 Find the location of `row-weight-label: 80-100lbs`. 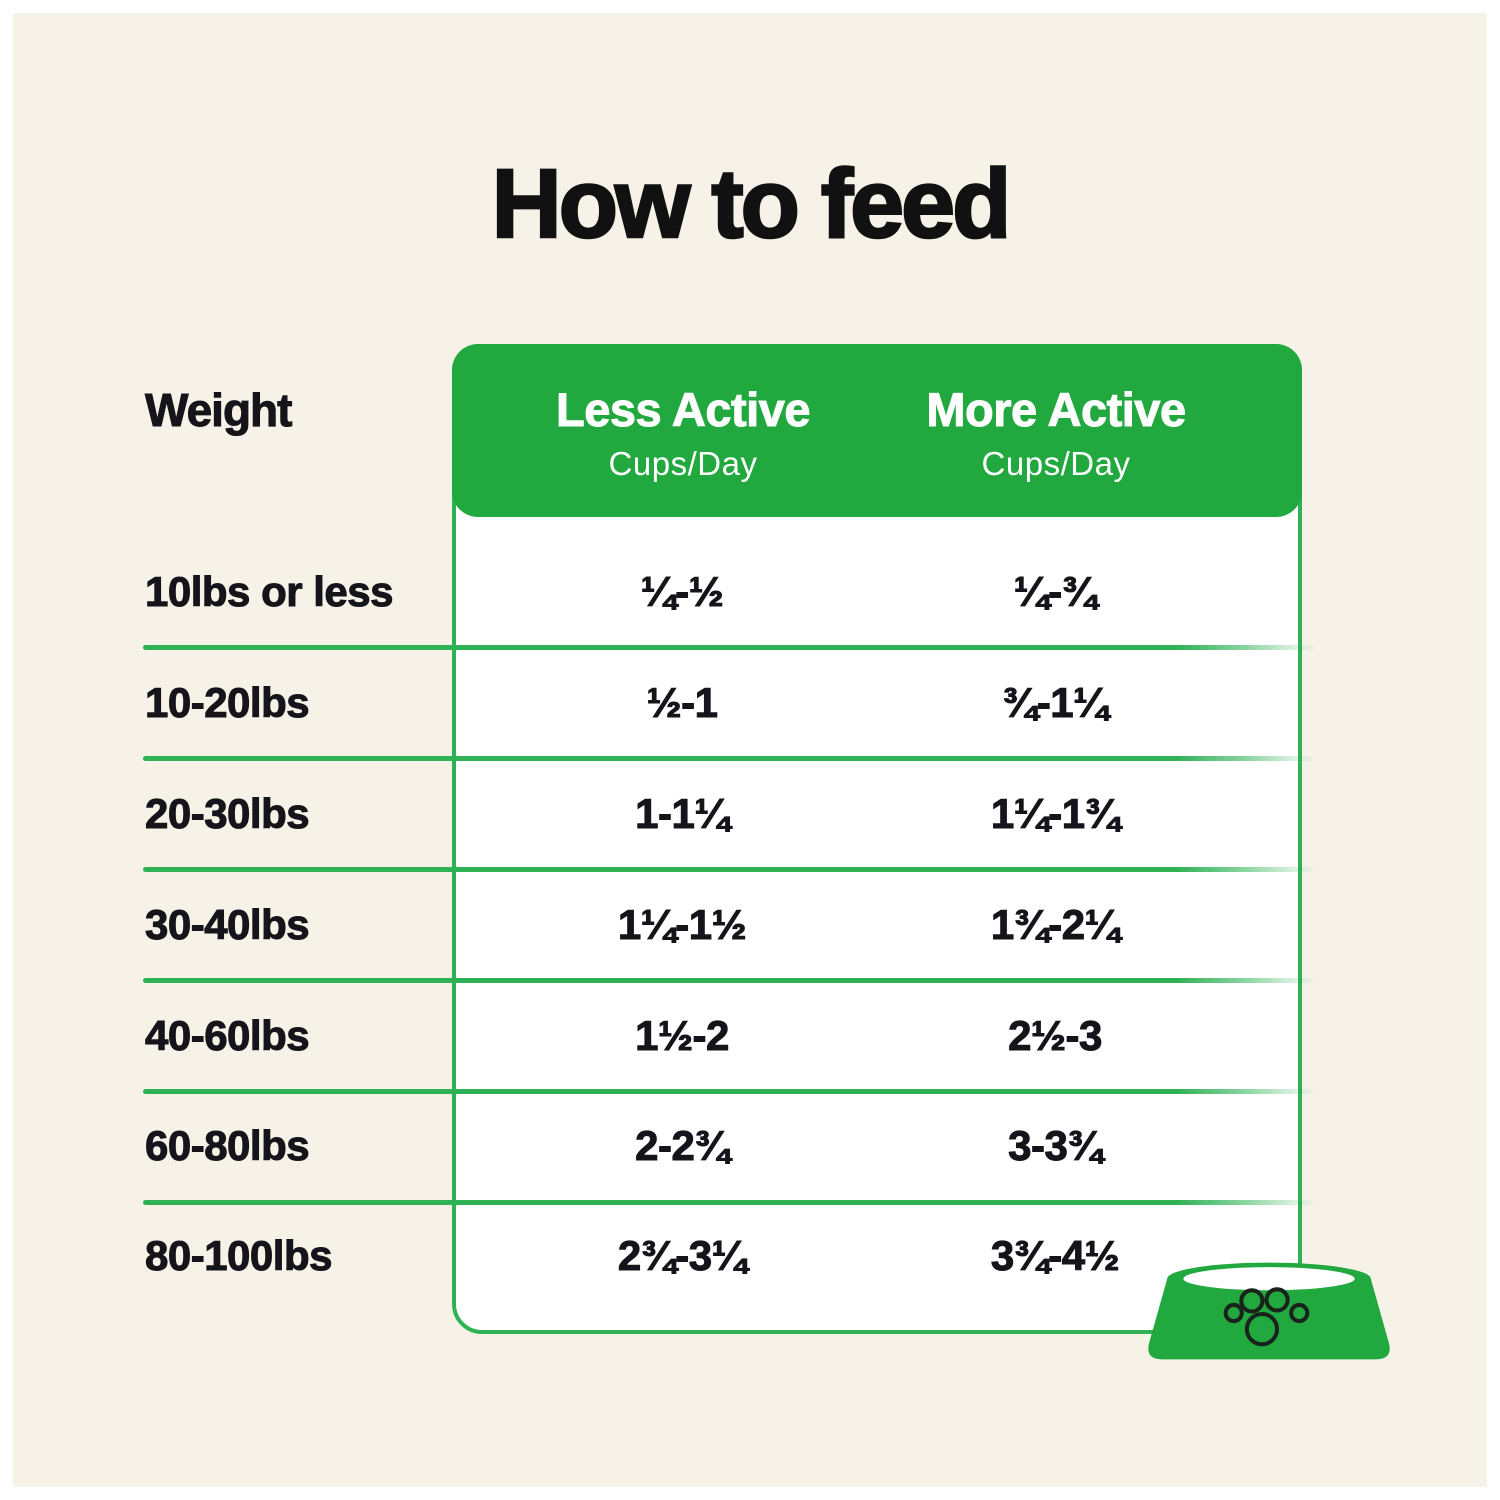

row-weight-label: 80-100lbs is located at coordinates (239, 1256).